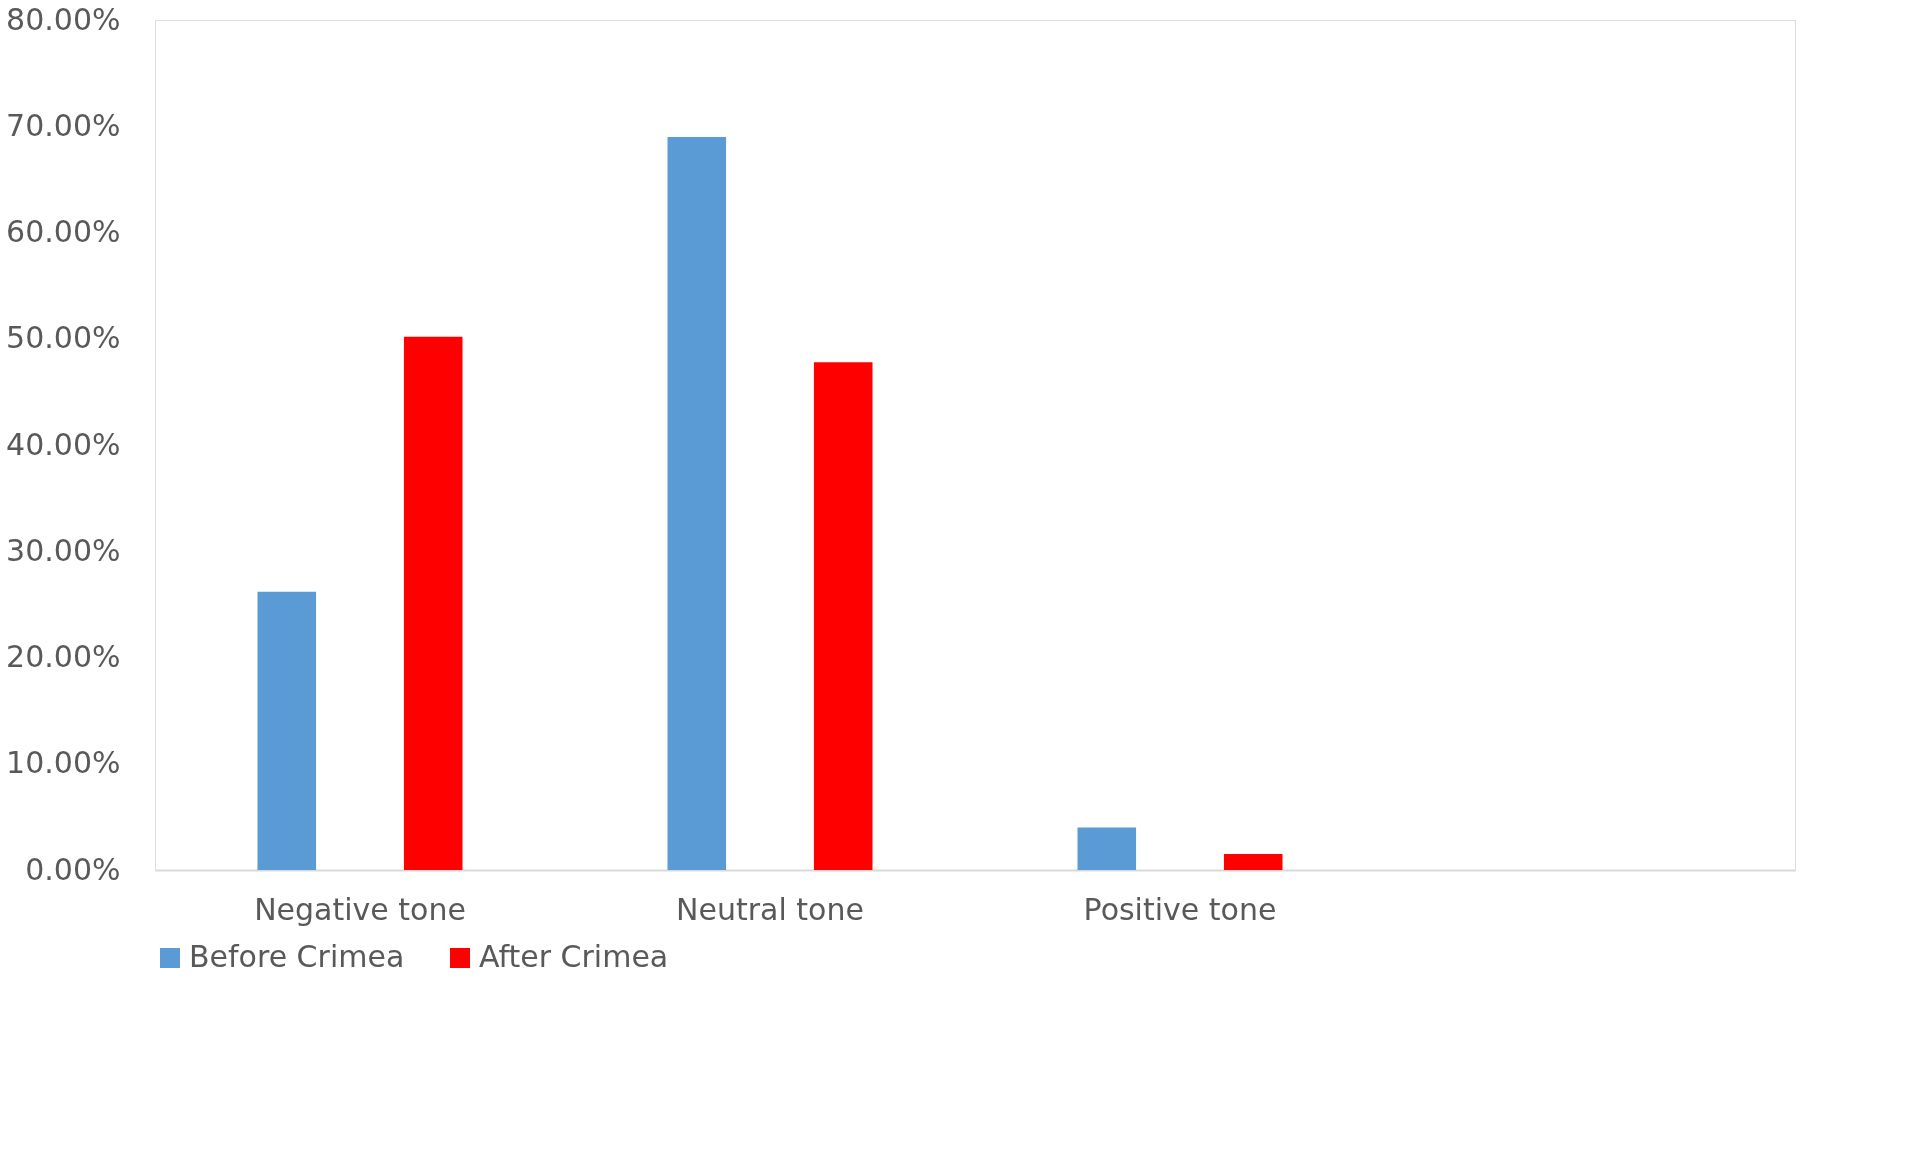 This screenshot has height=1161, width=1909. What do you see at coordinates (297, 956) in the screenshot?
I see `legend-label: Before Crimea` at bounding box center [297, 956].